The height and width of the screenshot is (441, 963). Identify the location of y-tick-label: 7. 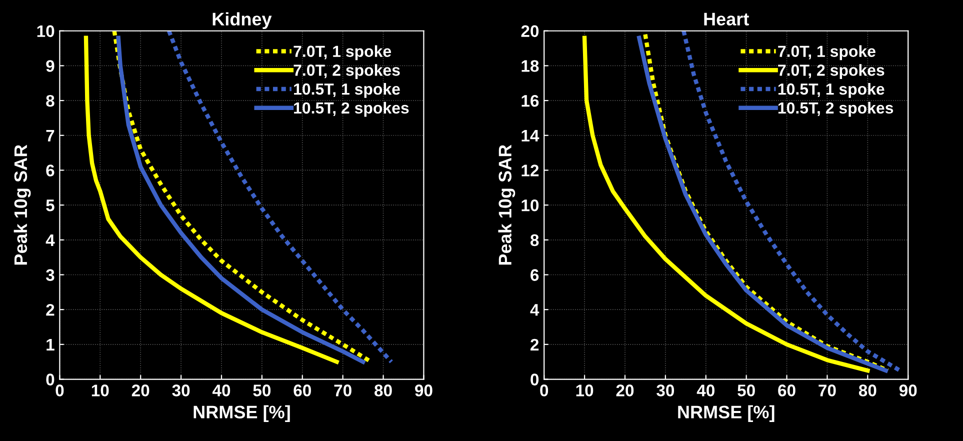
(50, 136).